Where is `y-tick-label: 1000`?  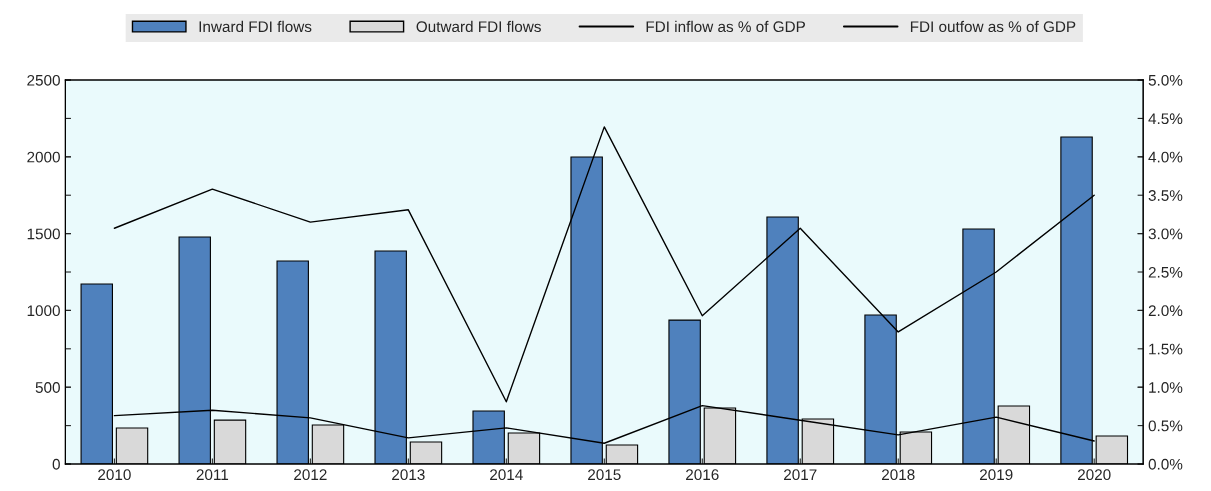
y-tick-label: 1000 is located at coordinates (43, 311).